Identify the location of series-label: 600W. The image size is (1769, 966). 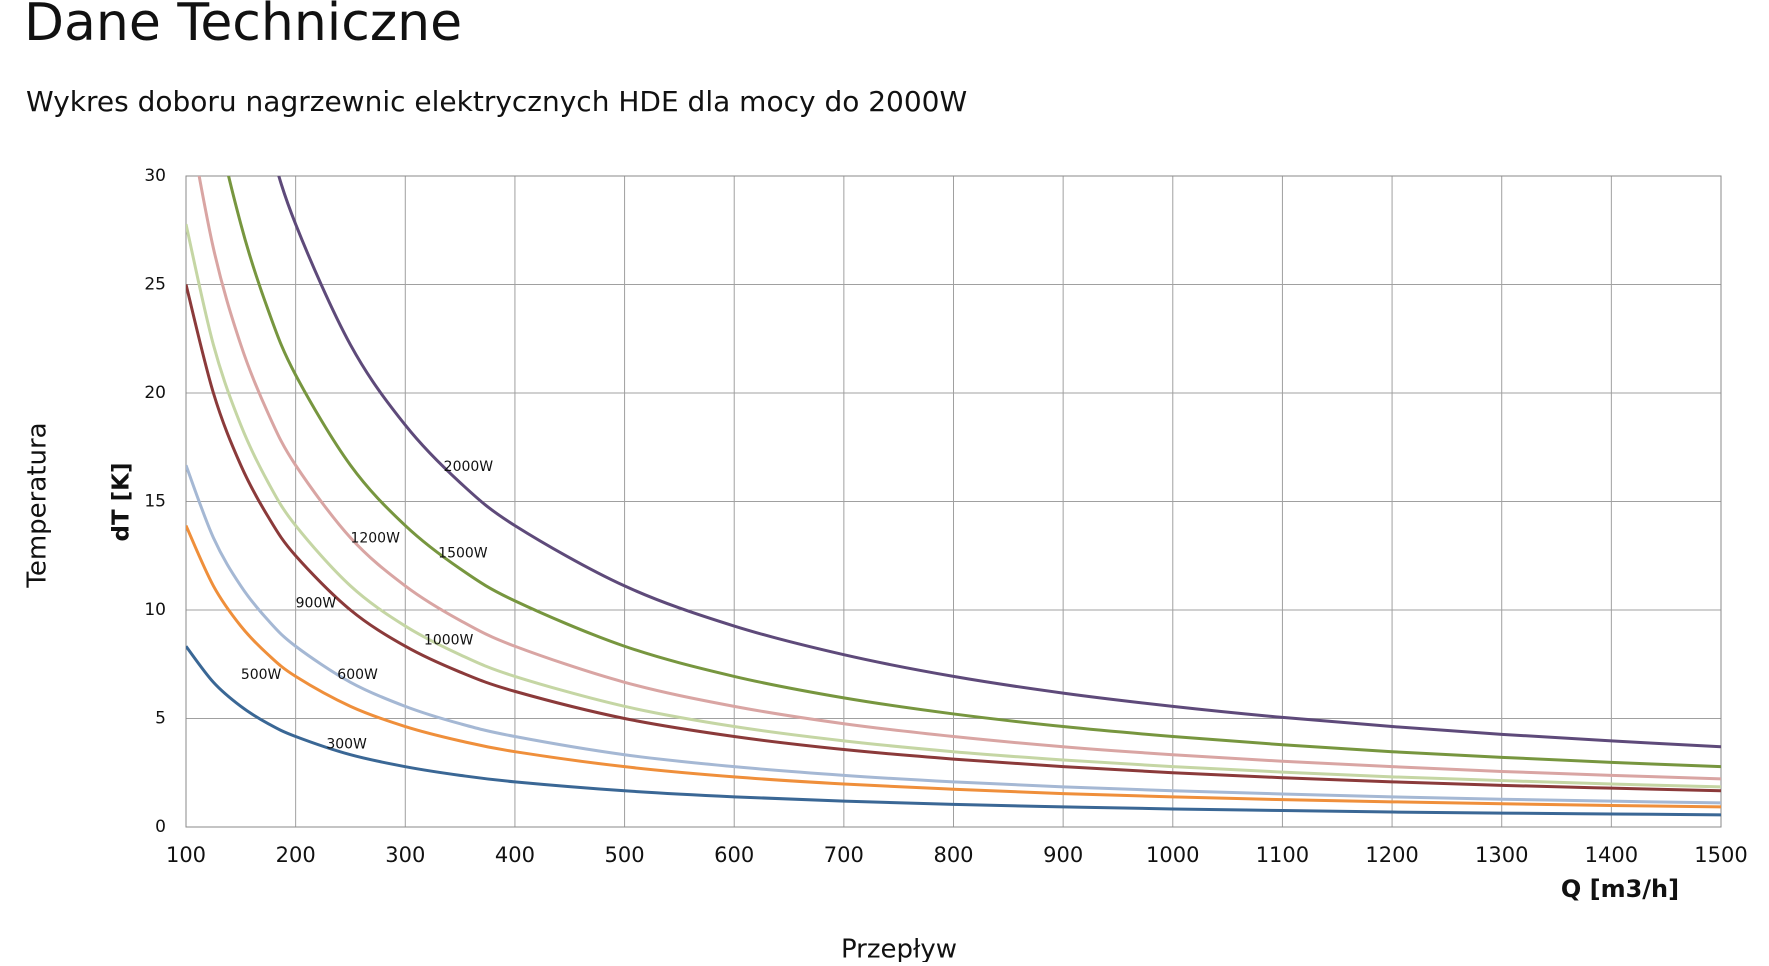
(357, 675).